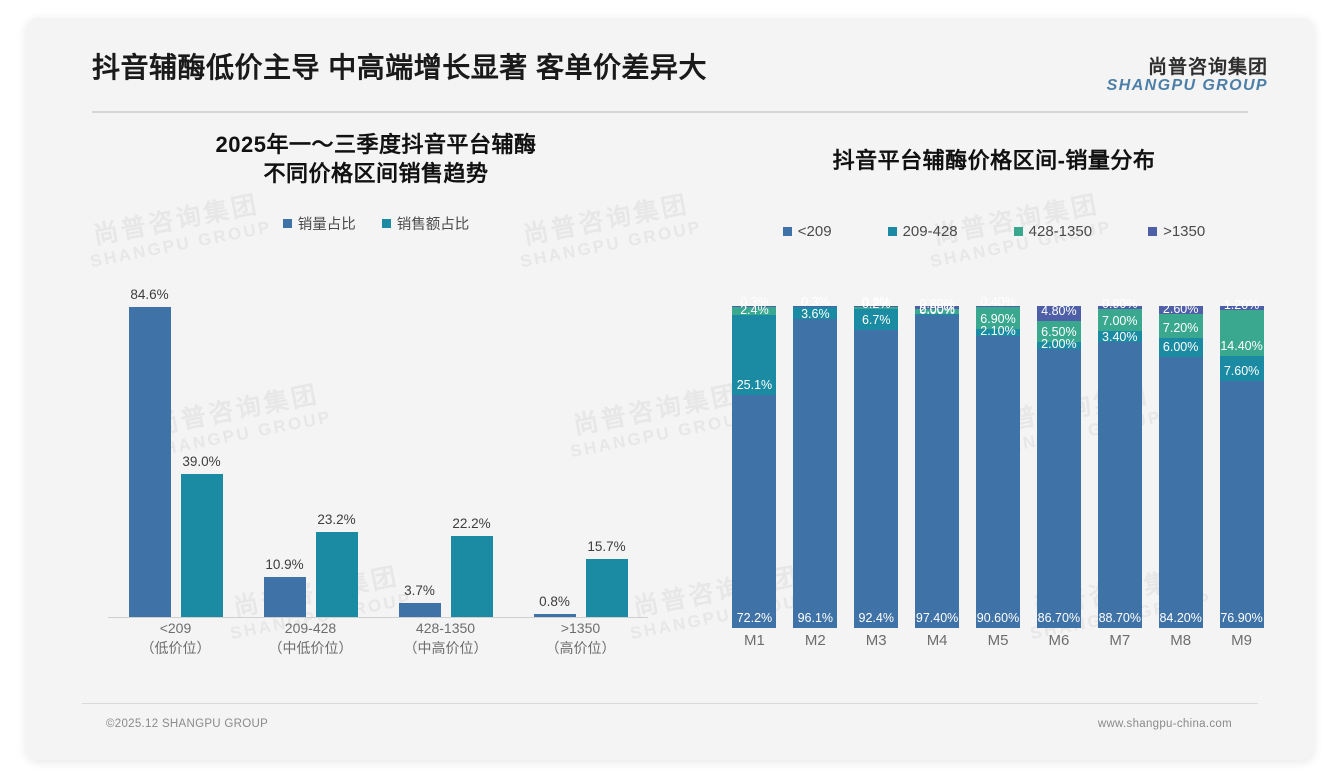 This screenshot has height=780, width=1340. I want to click on stacked-segment: 7.60%, so click(1241, 368).